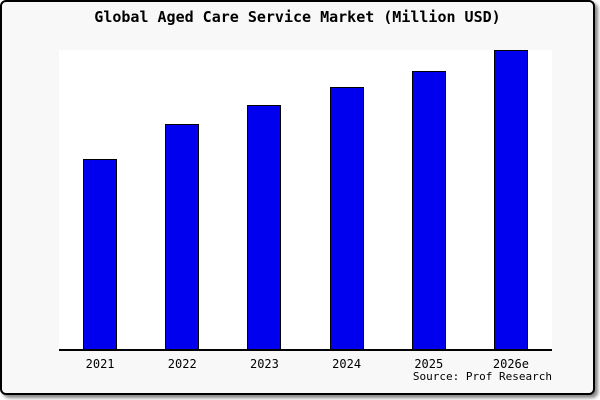 The height and width of the screenshot is (400, 600). What do you see at coordinates (182, 236) in the screenshot?
I see `bar-2022` at bounding box center [182, 236].